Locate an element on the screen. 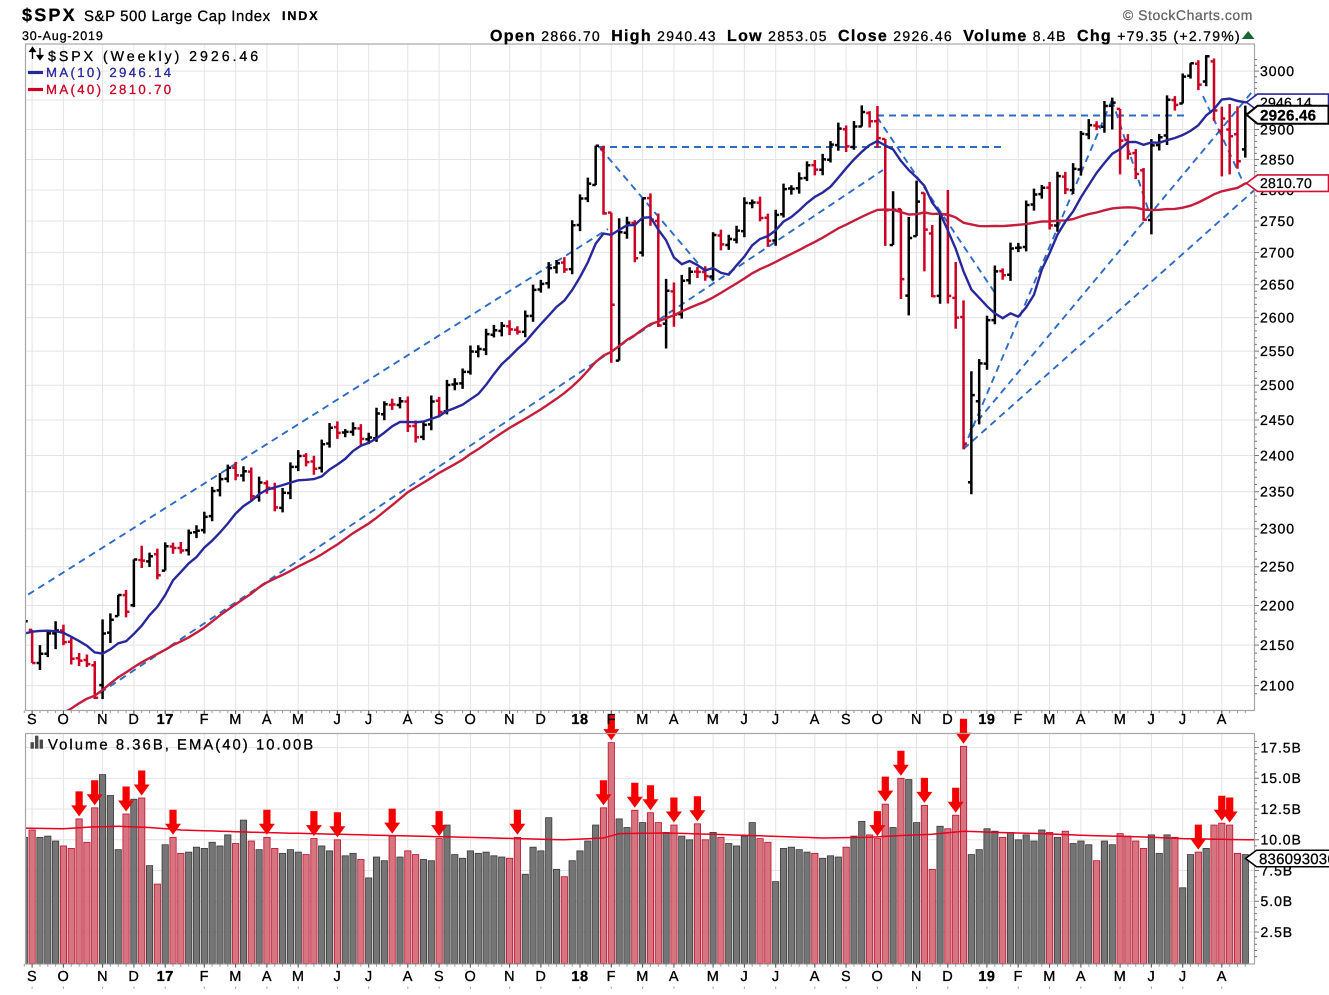 This screenshot has width=1329, height=995. svg-text: S&P 500 Large Cap Index is located at coordinates (177, 16).